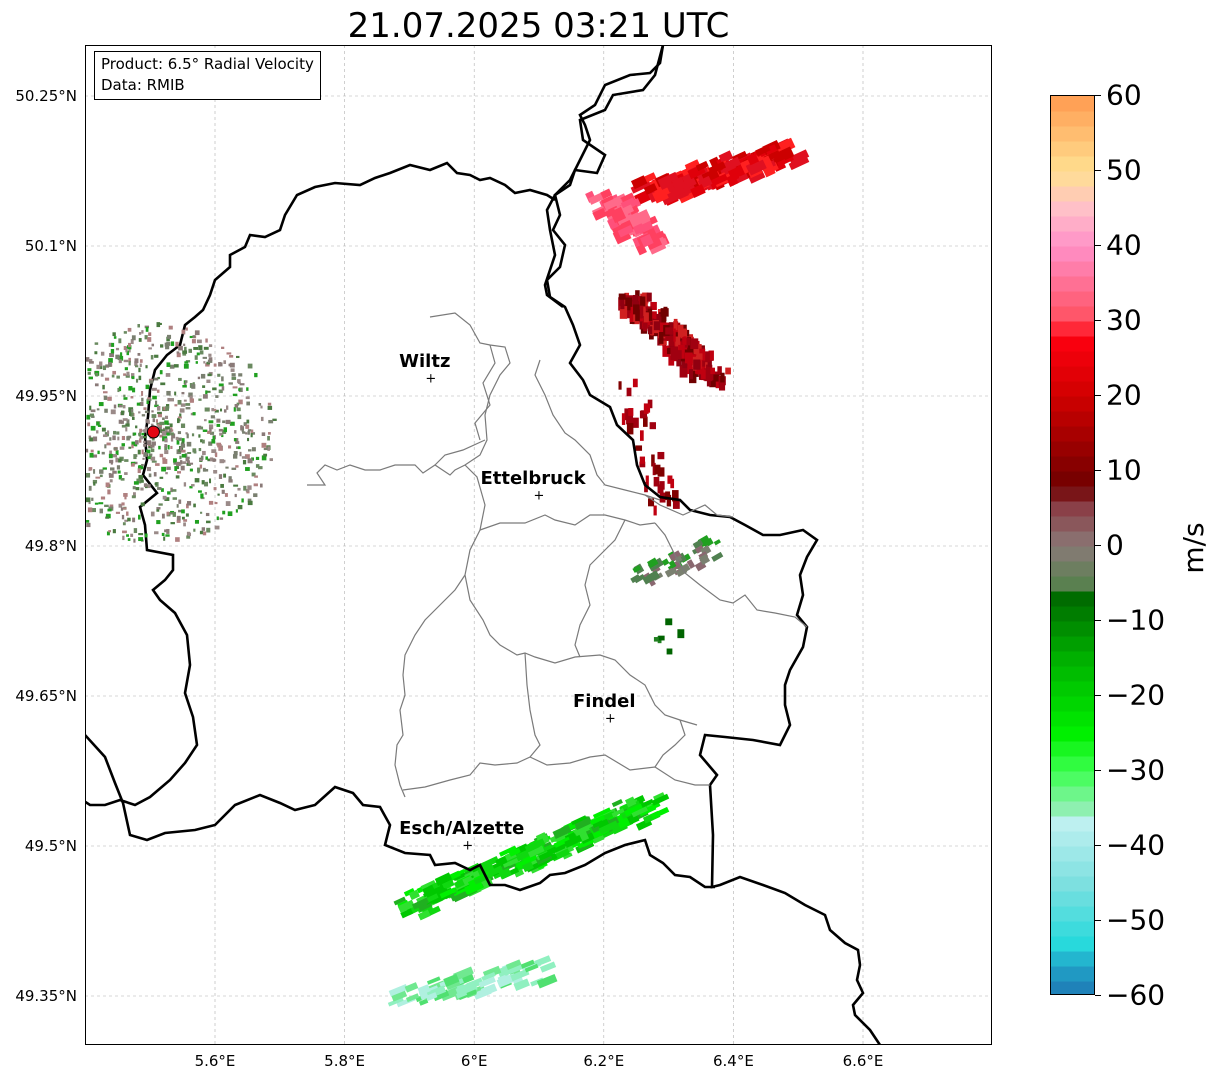 This screenshot has height=1081, width=1207. I want to click on colorbar-unit: m/s, so click(1192, 548).